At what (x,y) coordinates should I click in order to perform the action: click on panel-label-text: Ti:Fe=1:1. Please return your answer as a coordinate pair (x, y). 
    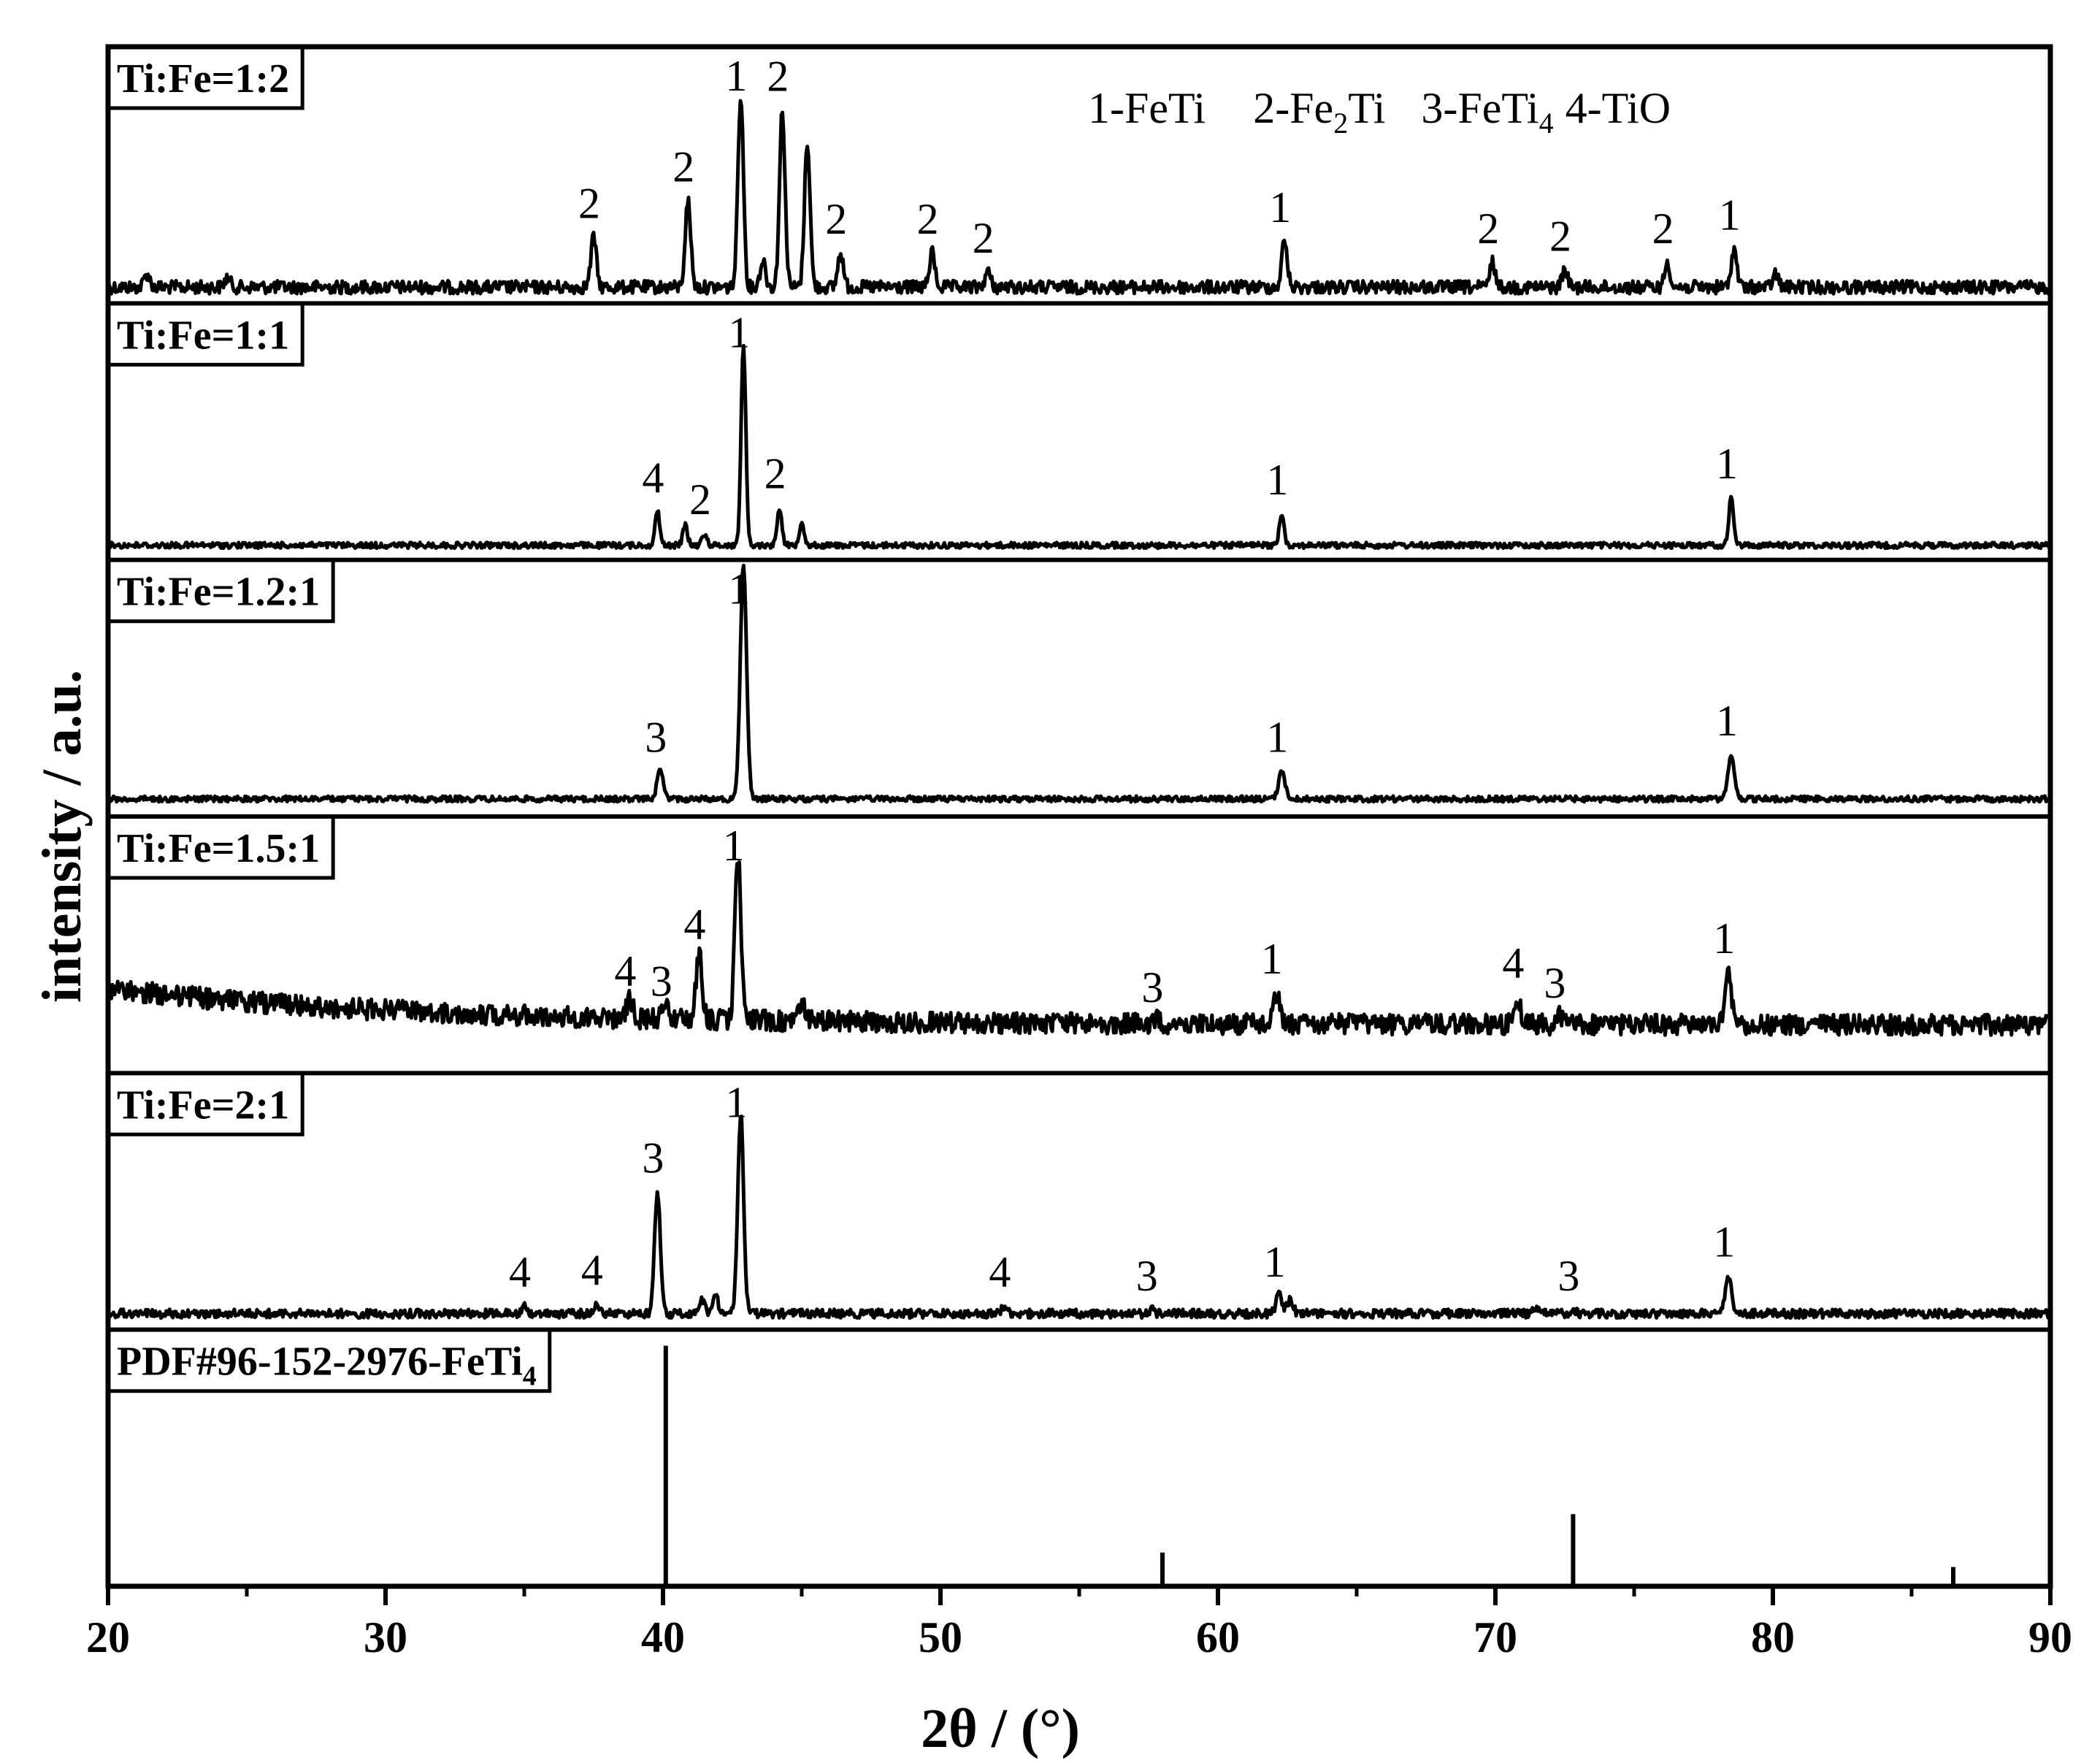
    Looking at the image, I should click on (203, 335).